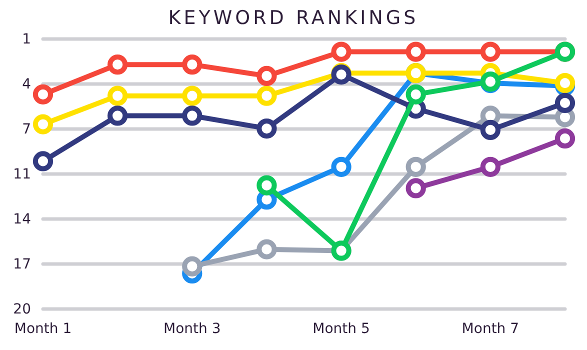 The image size is (587, 350). Describe the element at coordinates (491, 328) in the screenshot. I see `x-tick-label: Month 7` at that location.